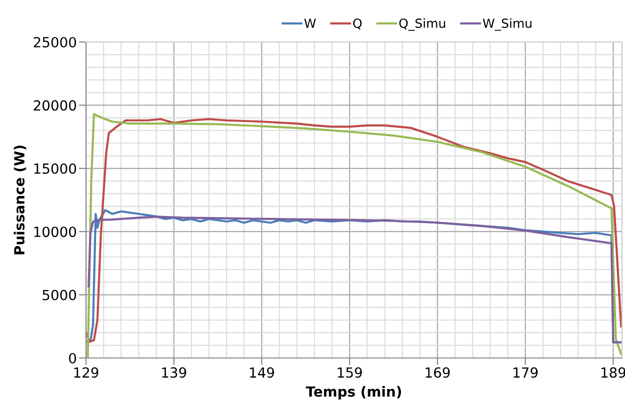 This screenshot has height=409, width=625. Describe the element at coordinates (20, 200) in the screenshot. I see `y-axis-title: Puissance (W)` at that location.